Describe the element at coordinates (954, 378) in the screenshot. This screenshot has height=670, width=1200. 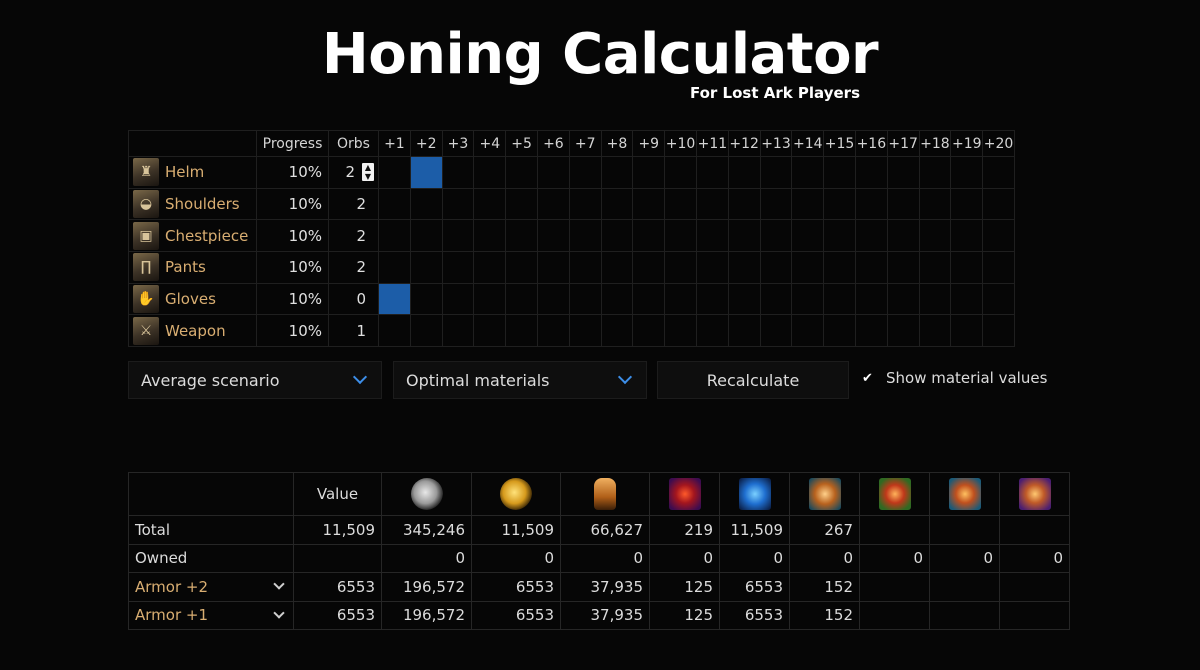
I see `show-material-values-toggle: ✔ Show material values` at that location.